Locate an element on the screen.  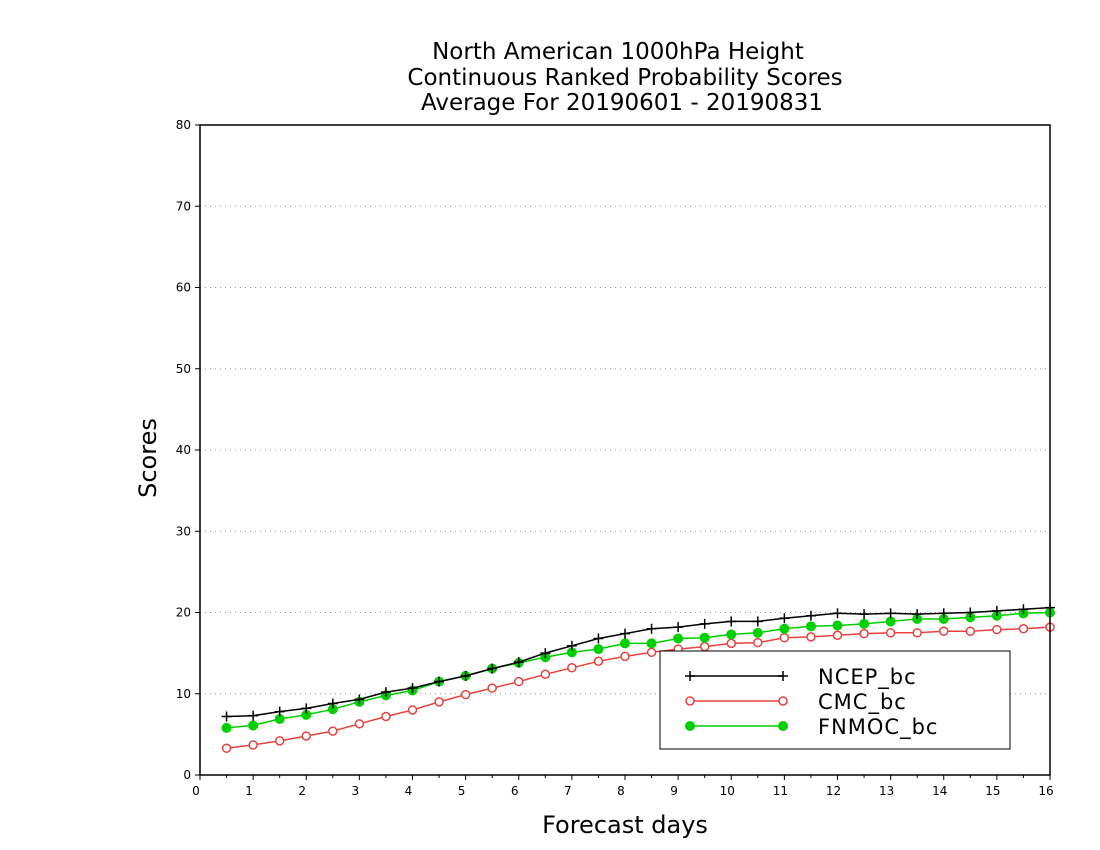
x-tick-label: 8 is located at coordinates (621, 791).